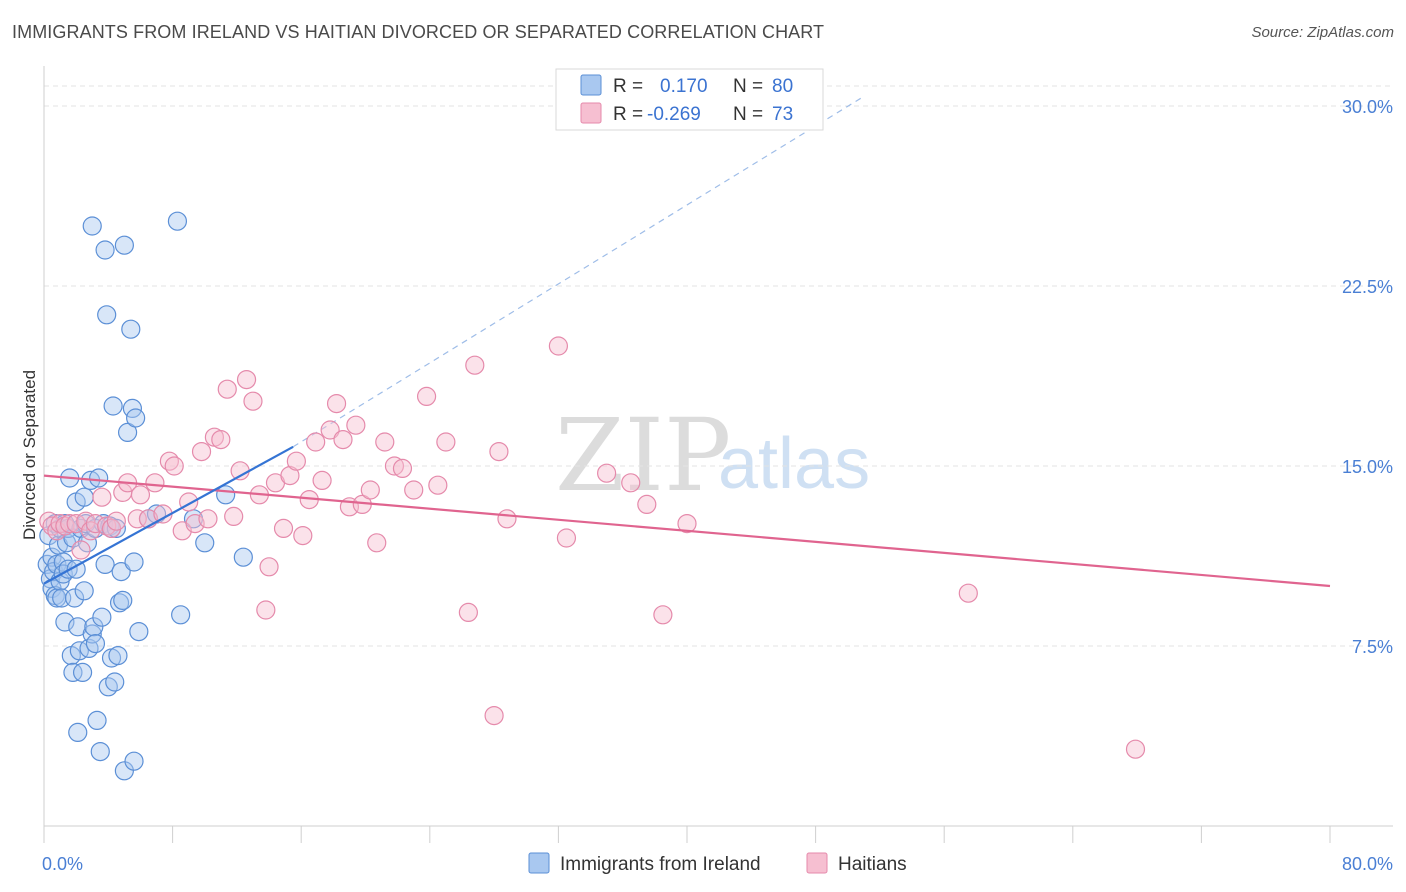 Image resolution: width=1406 pixels, height=892 pixels. Describe the element at coordinates (748, 114) in the screenshot. I see `legend-n-label-haiti: N =` at that location.